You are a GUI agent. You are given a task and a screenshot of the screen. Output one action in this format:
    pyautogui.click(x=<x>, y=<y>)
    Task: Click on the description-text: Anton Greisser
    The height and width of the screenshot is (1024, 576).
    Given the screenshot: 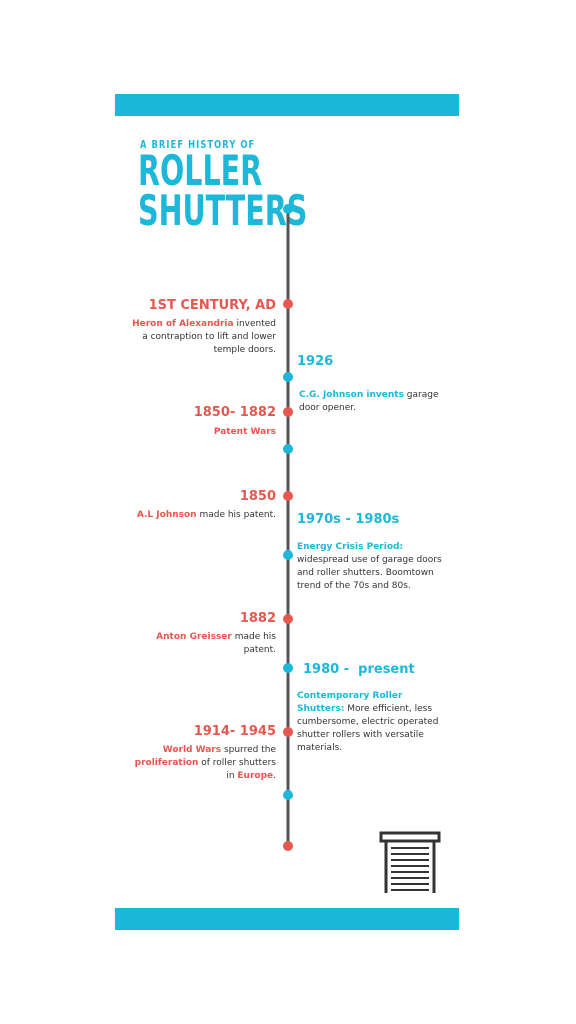 What is the action you would take?
    pyautogui.click(x=194, y=637)
    